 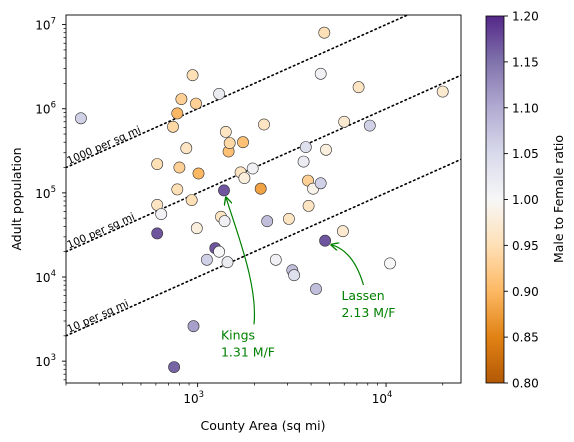 I want to click on colorbar-ticks: 0.80 0.85 0.90 0.95 1.00 1.05 1.10 1.15 1.20, so click(x=521, y=200).